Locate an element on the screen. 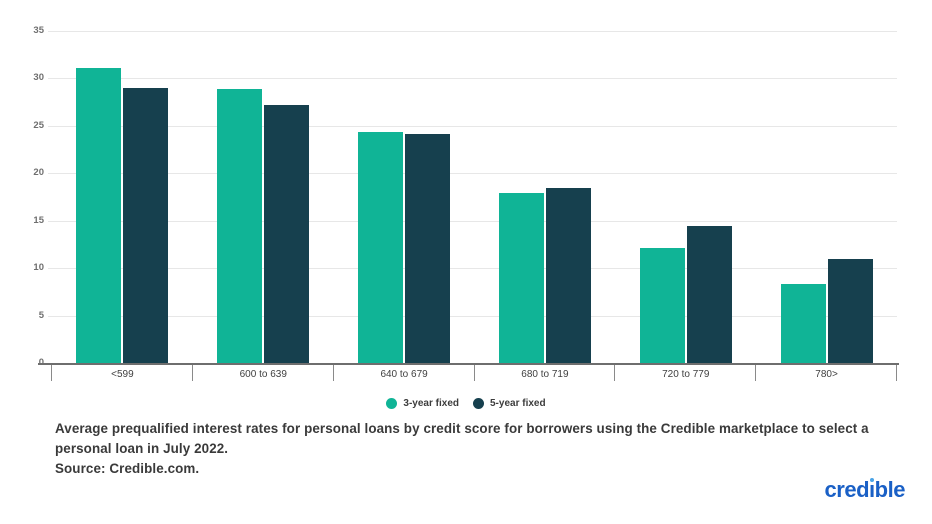  x-axis-category-label: 780> is located at coordinates (826, 374).